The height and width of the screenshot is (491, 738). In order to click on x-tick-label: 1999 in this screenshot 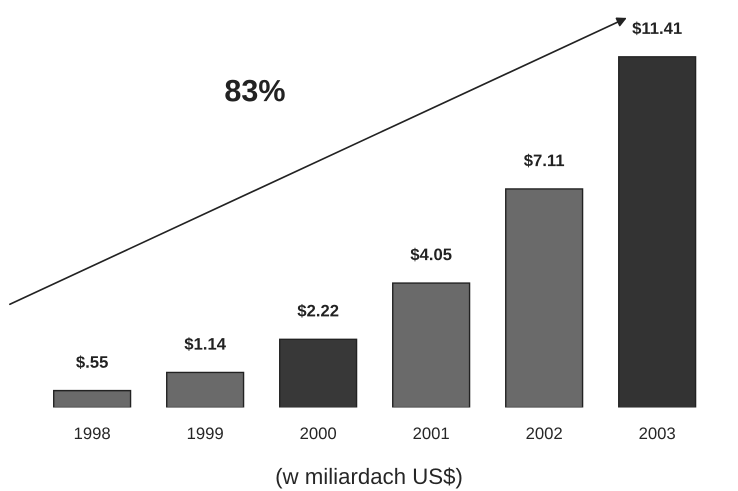, I will do `click(205, 433)`.